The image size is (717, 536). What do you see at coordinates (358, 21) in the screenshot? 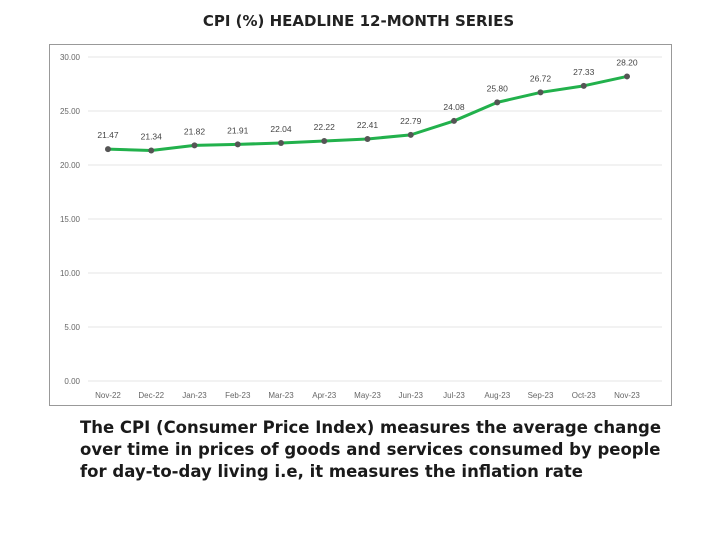
I see `chart-title: CPI (%) HEADLINE 12-MONTH SERIES` at bounding box center [358, 21].